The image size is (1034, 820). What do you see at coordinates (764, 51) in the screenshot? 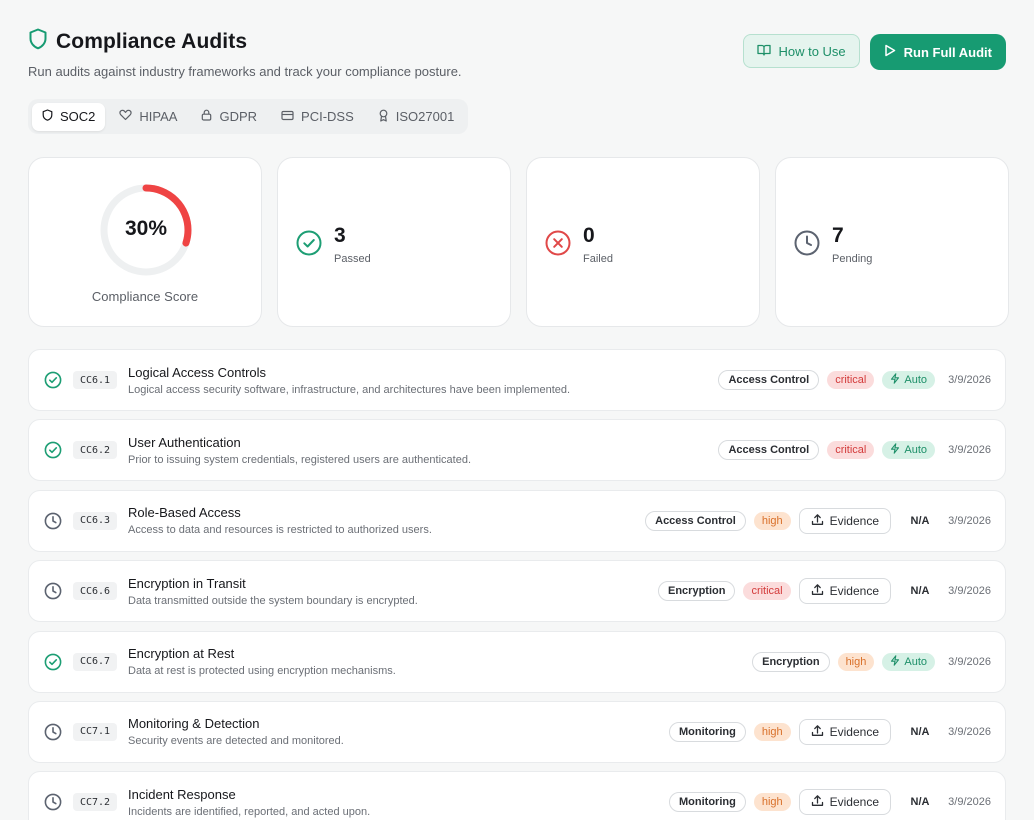
I see `book-icon` at bounding box center [764, 51].